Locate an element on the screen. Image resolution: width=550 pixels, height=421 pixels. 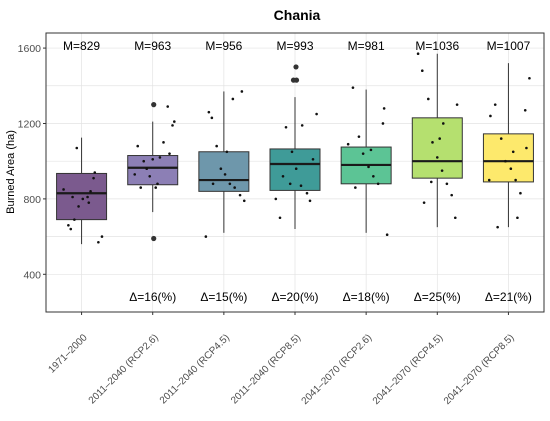
chart-title: Chania is located at coordinates (297, 15).